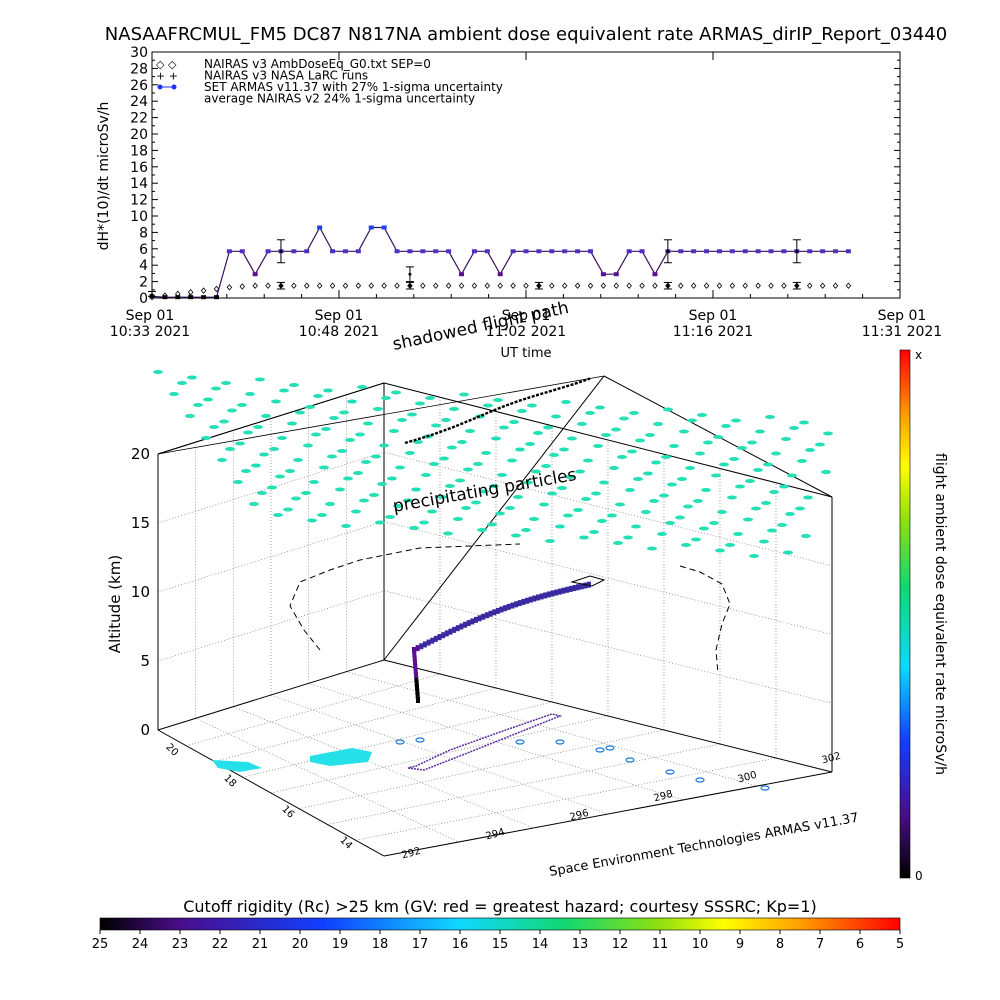 The width and height of the screenshot is (1000, 1000). Describe the element at coordinates (139, 201) in the screenshot. I see `dose-y-tick-label: 12` at that location.